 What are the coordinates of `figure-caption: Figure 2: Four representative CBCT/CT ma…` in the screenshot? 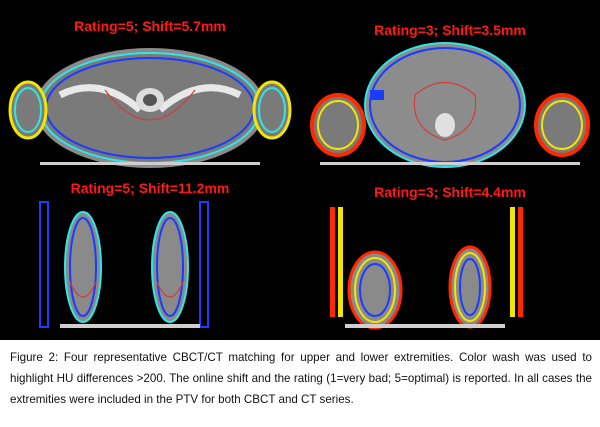 It's located at (301, 378).